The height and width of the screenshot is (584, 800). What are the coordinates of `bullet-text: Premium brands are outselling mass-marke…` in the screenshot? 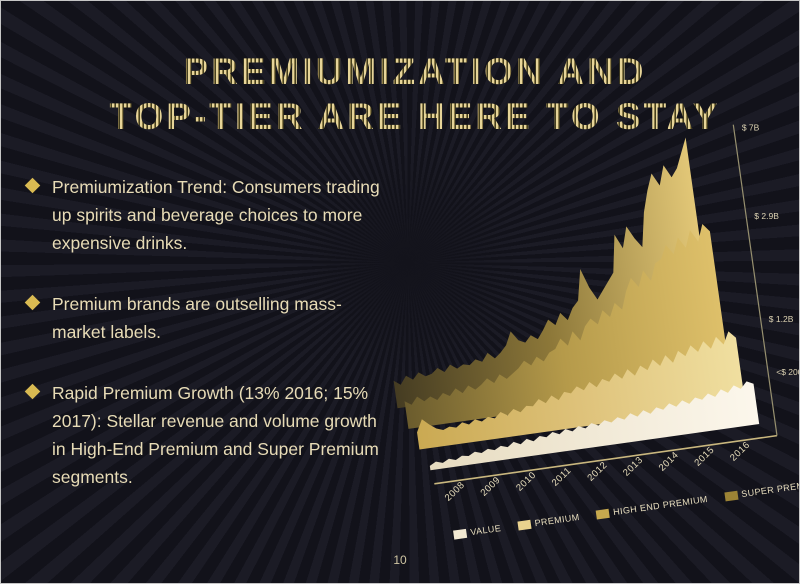 It's located at (197, 318).